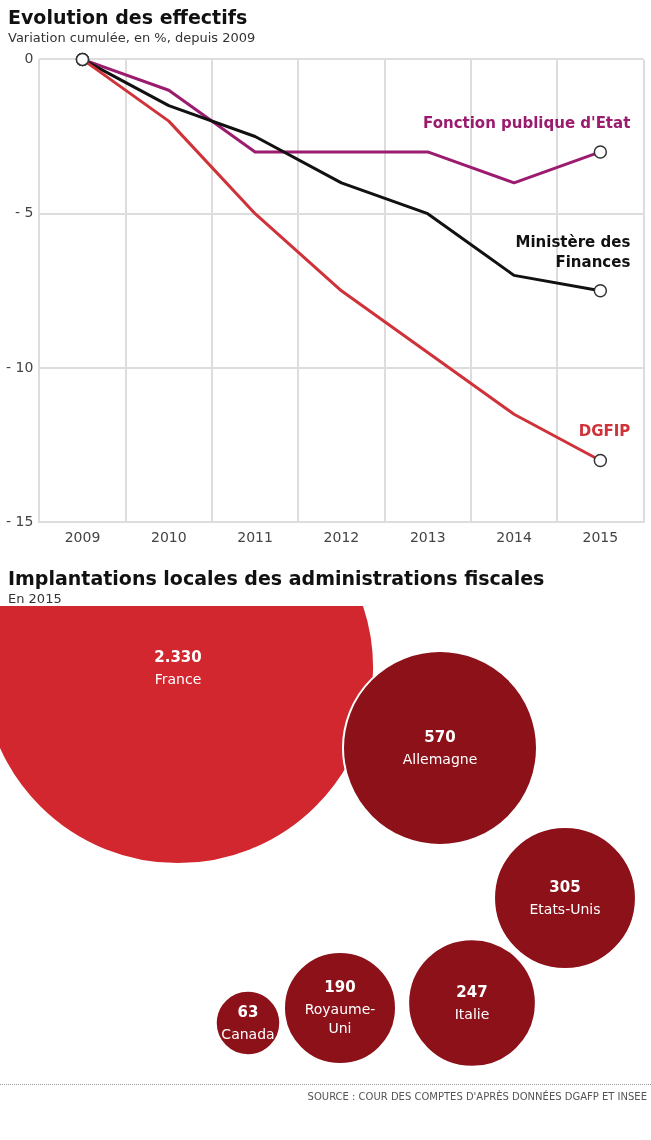  I want to click on y-tick-label: - 10, so click(19, 366).